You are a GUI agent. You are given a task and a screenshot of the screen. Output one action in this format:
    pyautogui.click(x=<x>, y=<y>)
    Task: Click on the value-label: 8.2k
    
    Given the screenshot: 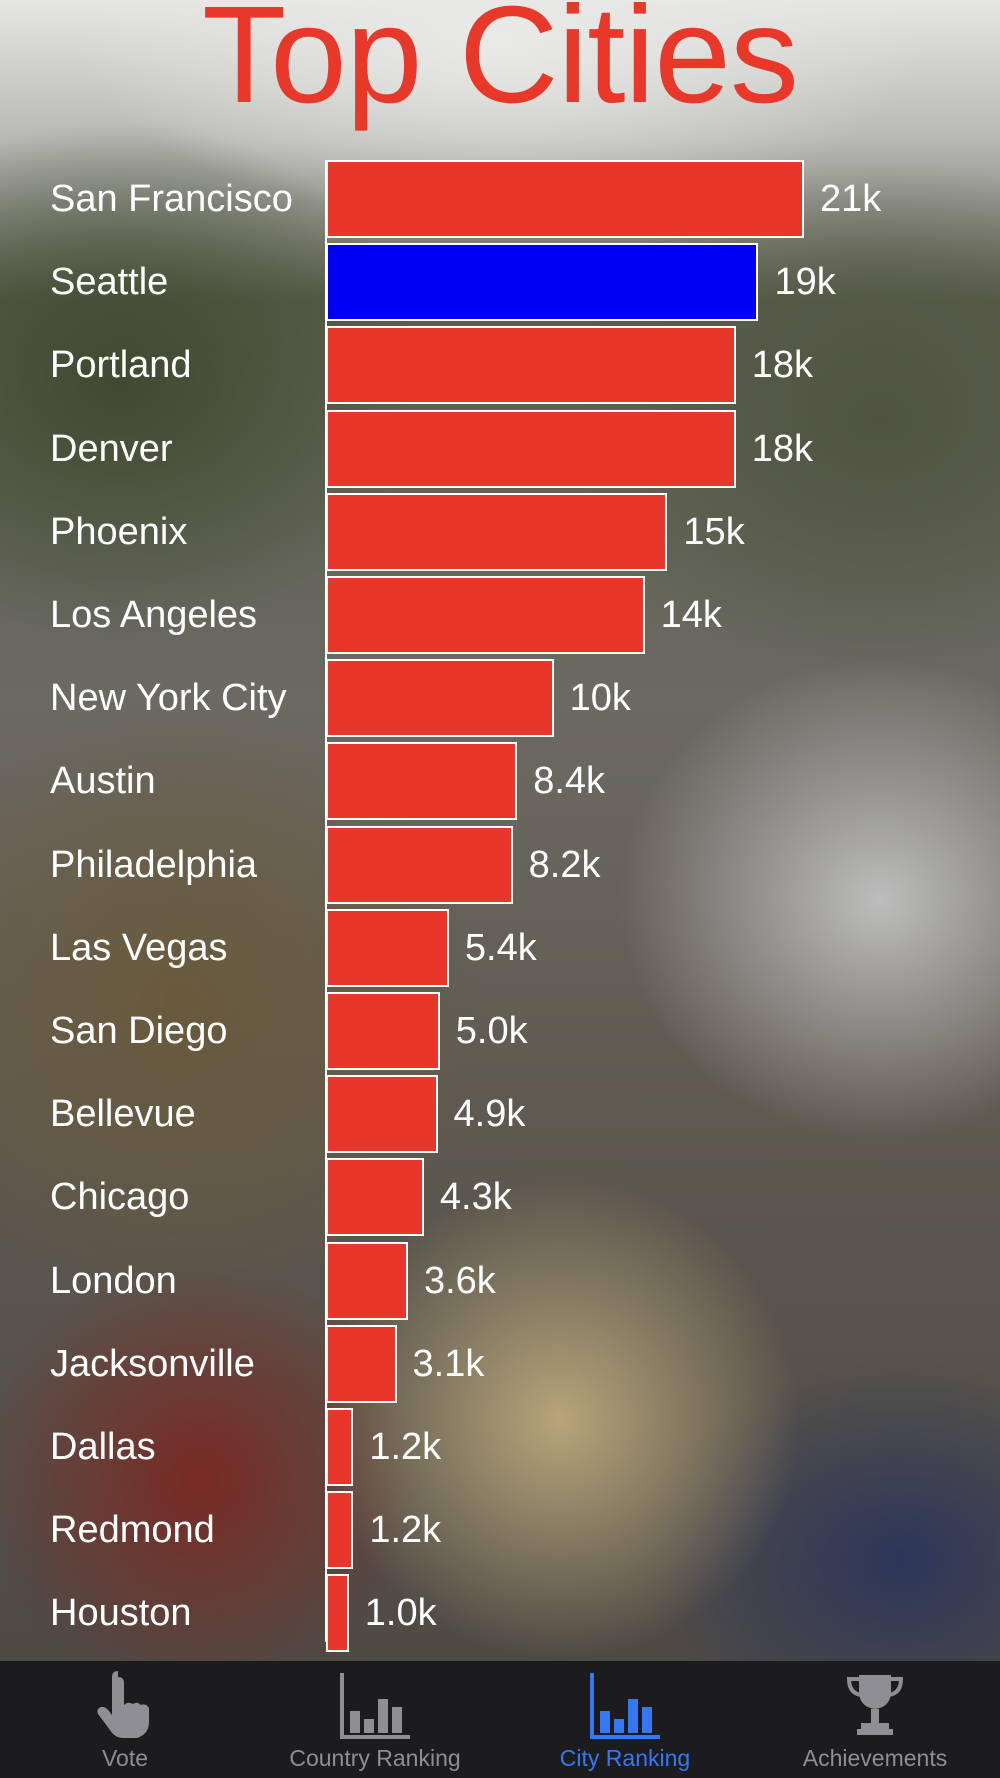 What is the action you would take?
    pyautogui.click(x=564, y=864)
    